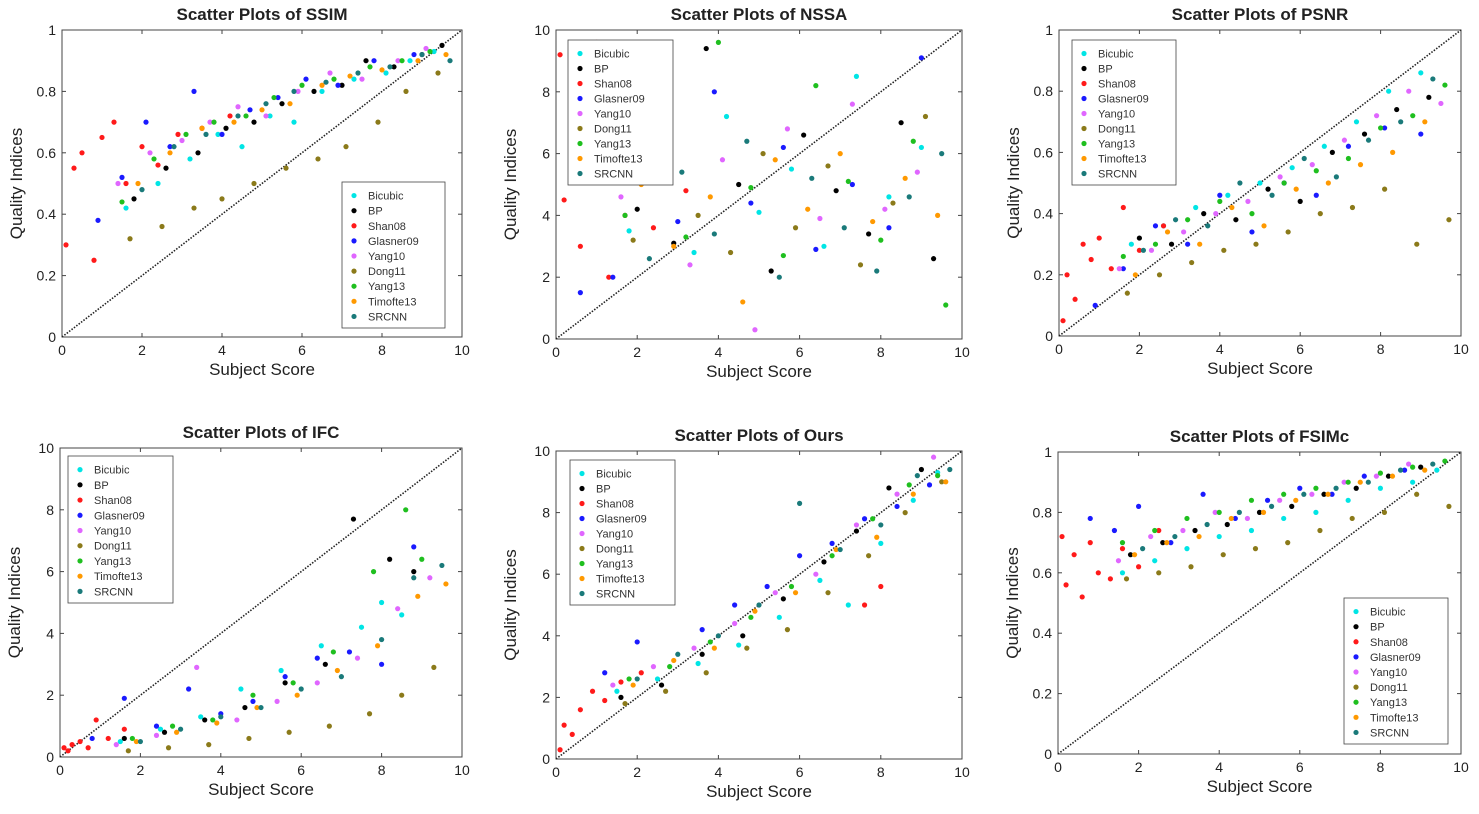 This screenshot has width=1479, height=814. What do you see at coordinates (14, 603) in the screenshot?
I see `y-axis-label: Quality Indices` at bounding box center [14, 603].